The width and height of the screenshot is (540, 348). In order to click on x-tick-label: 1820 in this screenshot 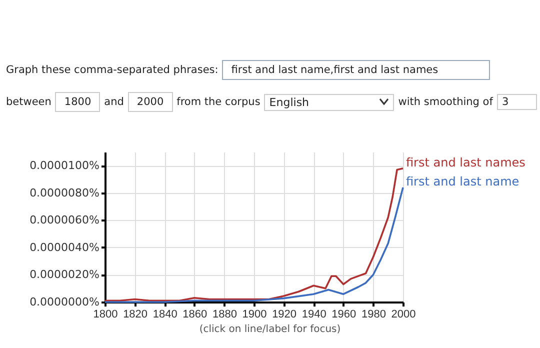, I will do `click(135, 314)`.